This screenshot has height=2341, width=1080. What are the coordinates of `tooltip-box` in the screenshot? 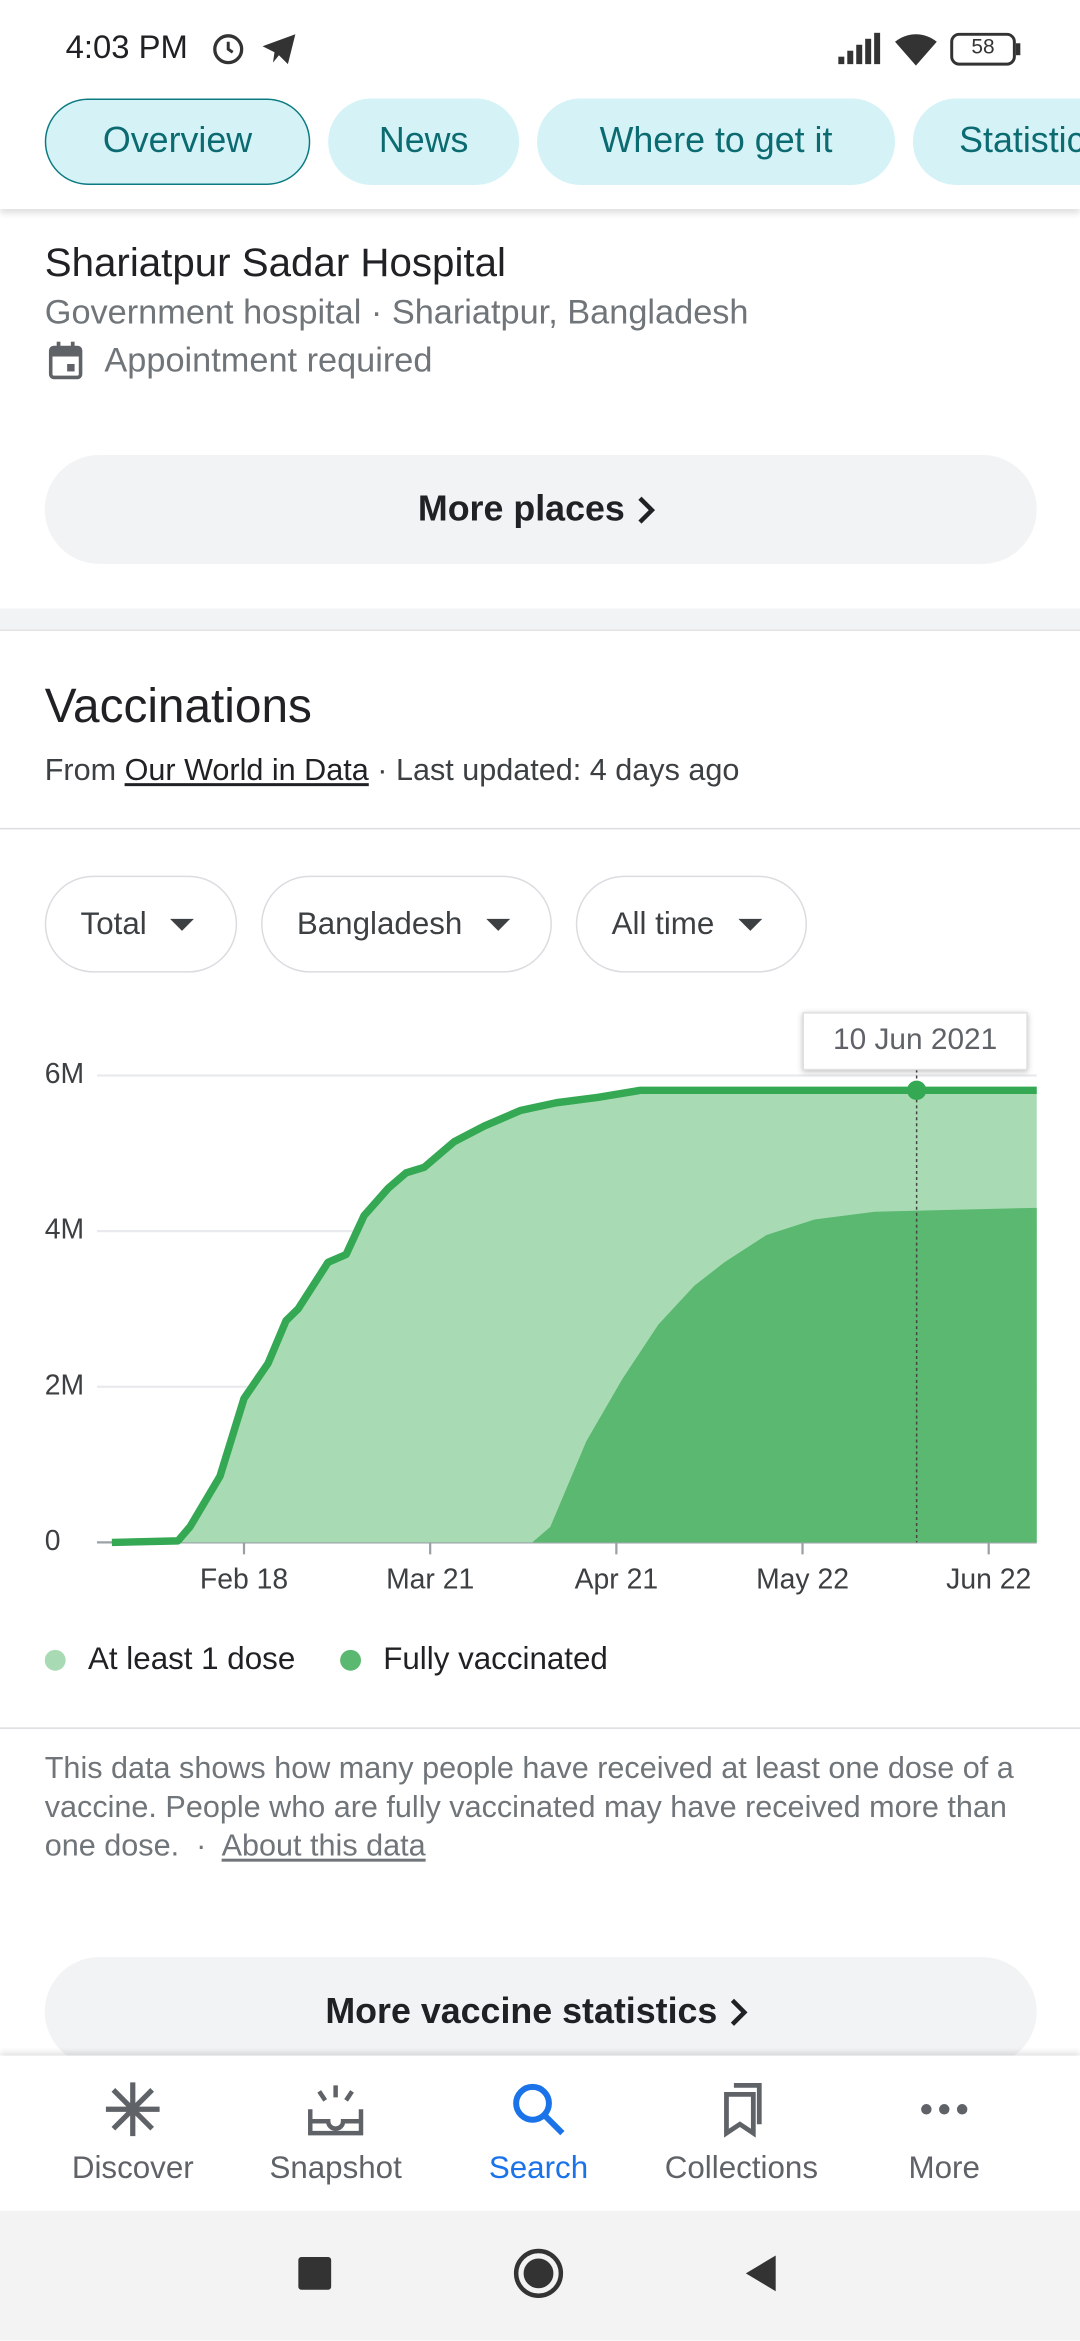 It's located at (915, 1041).